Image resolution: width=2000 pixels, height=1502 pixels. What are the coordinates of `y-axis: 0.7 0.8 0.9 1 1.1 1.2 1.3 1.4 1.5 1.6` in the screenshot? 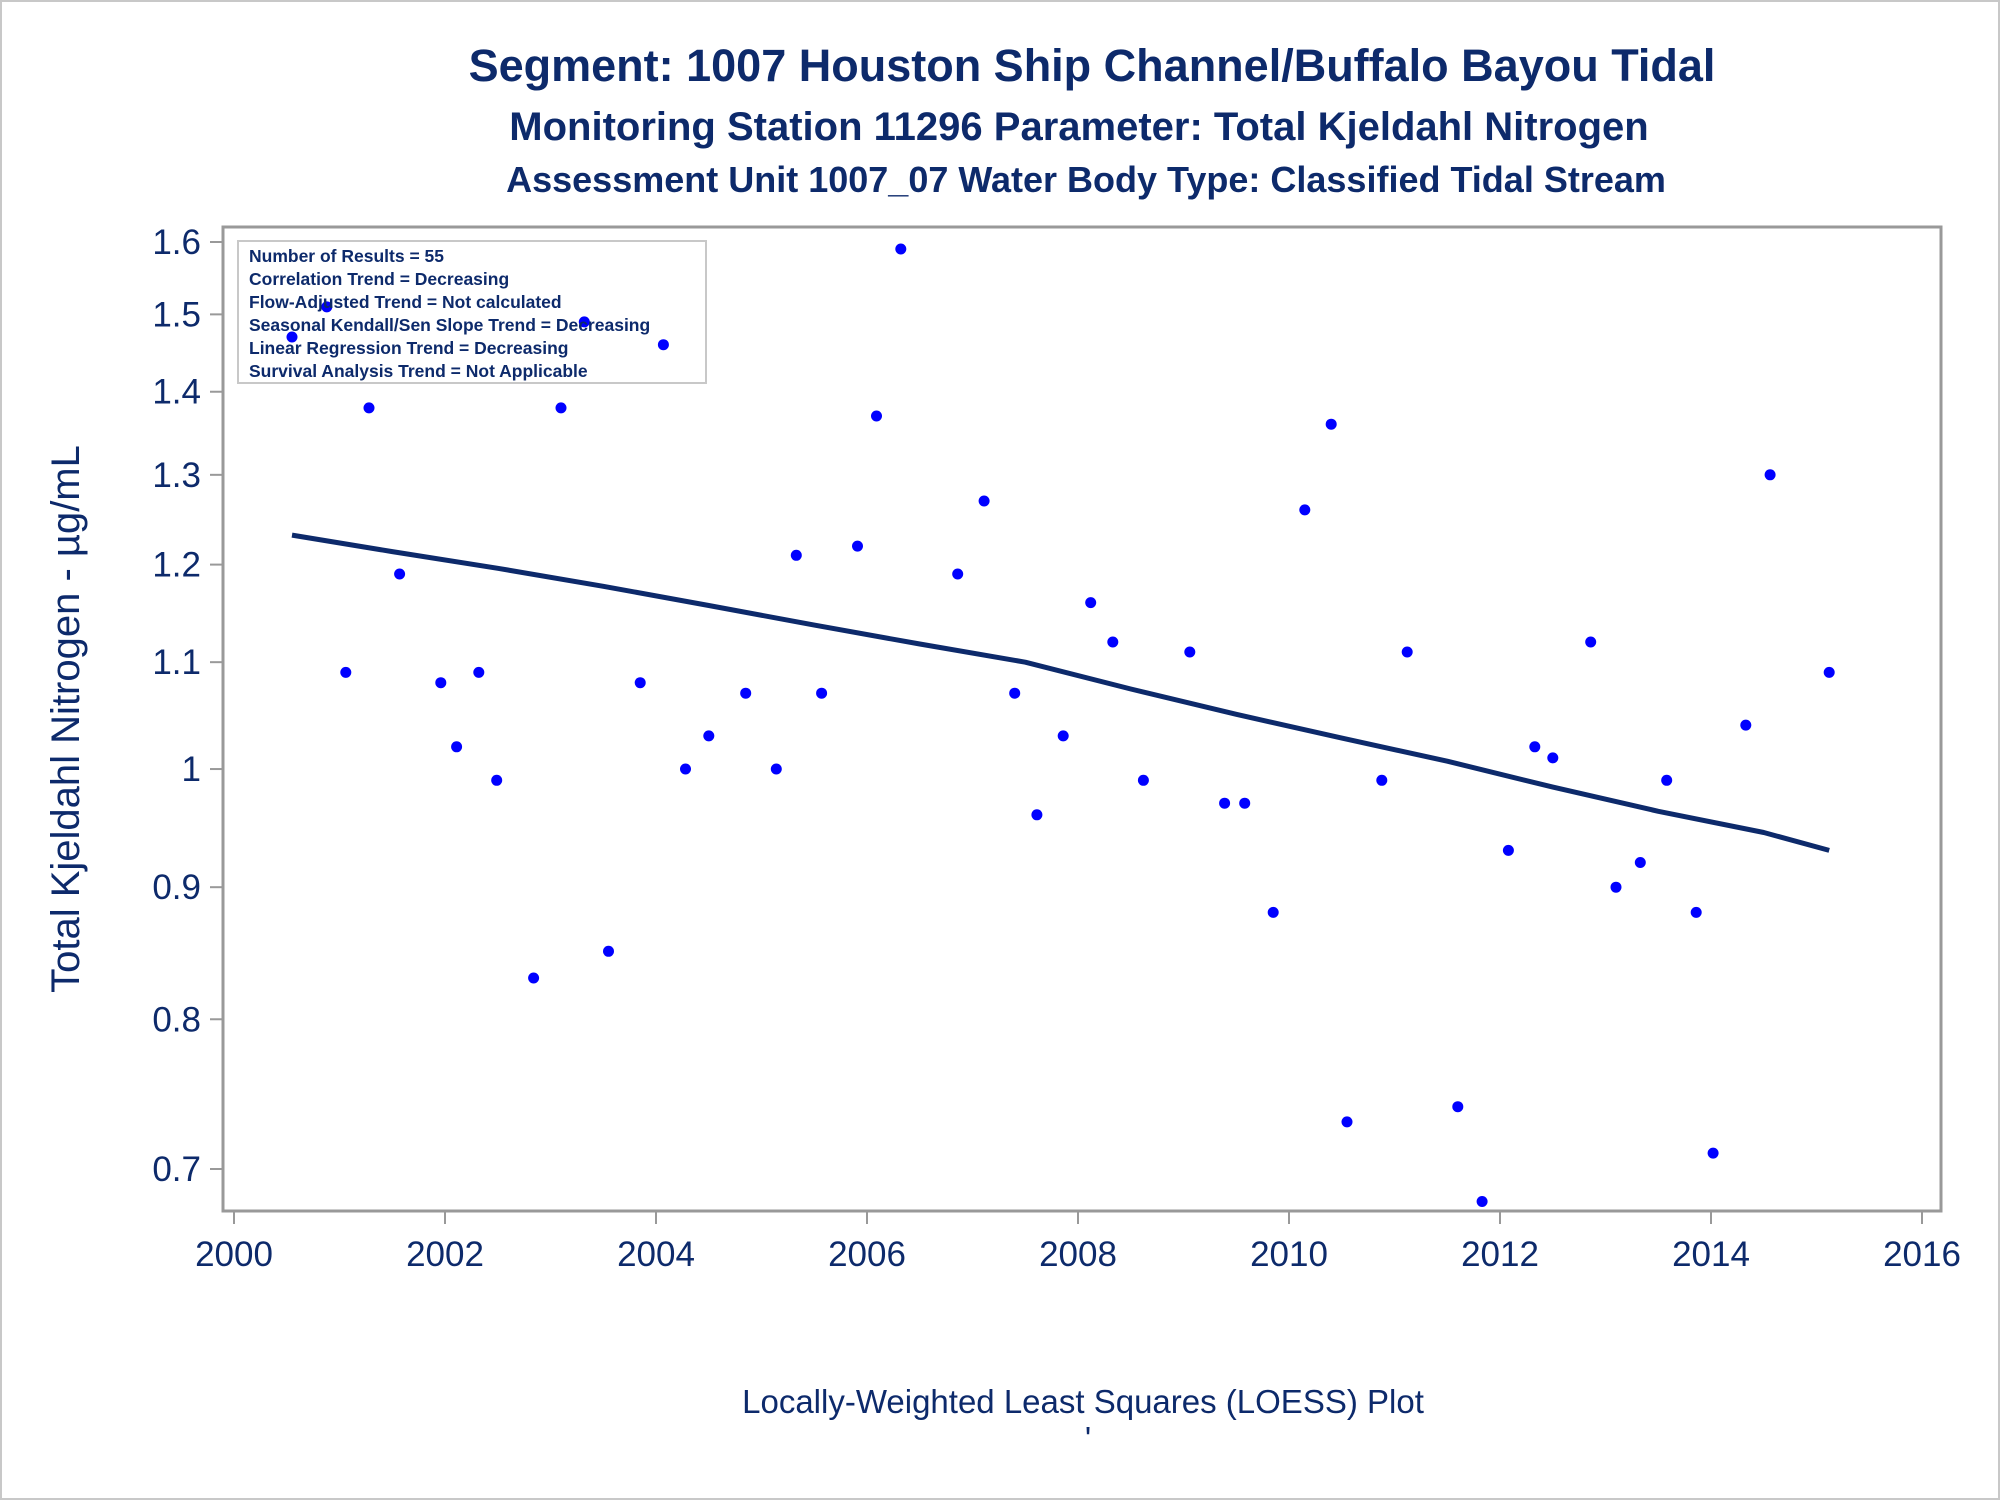 It's located at (187, 706).